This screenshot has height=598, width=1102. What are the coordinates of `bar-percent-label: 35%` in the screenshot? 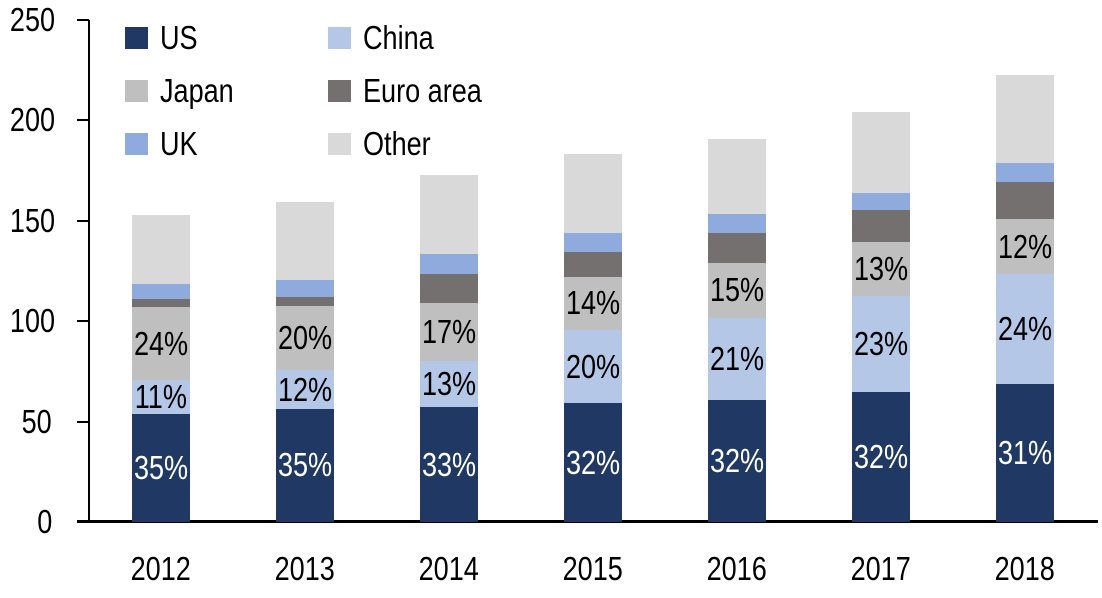 It's located at (305, 465).